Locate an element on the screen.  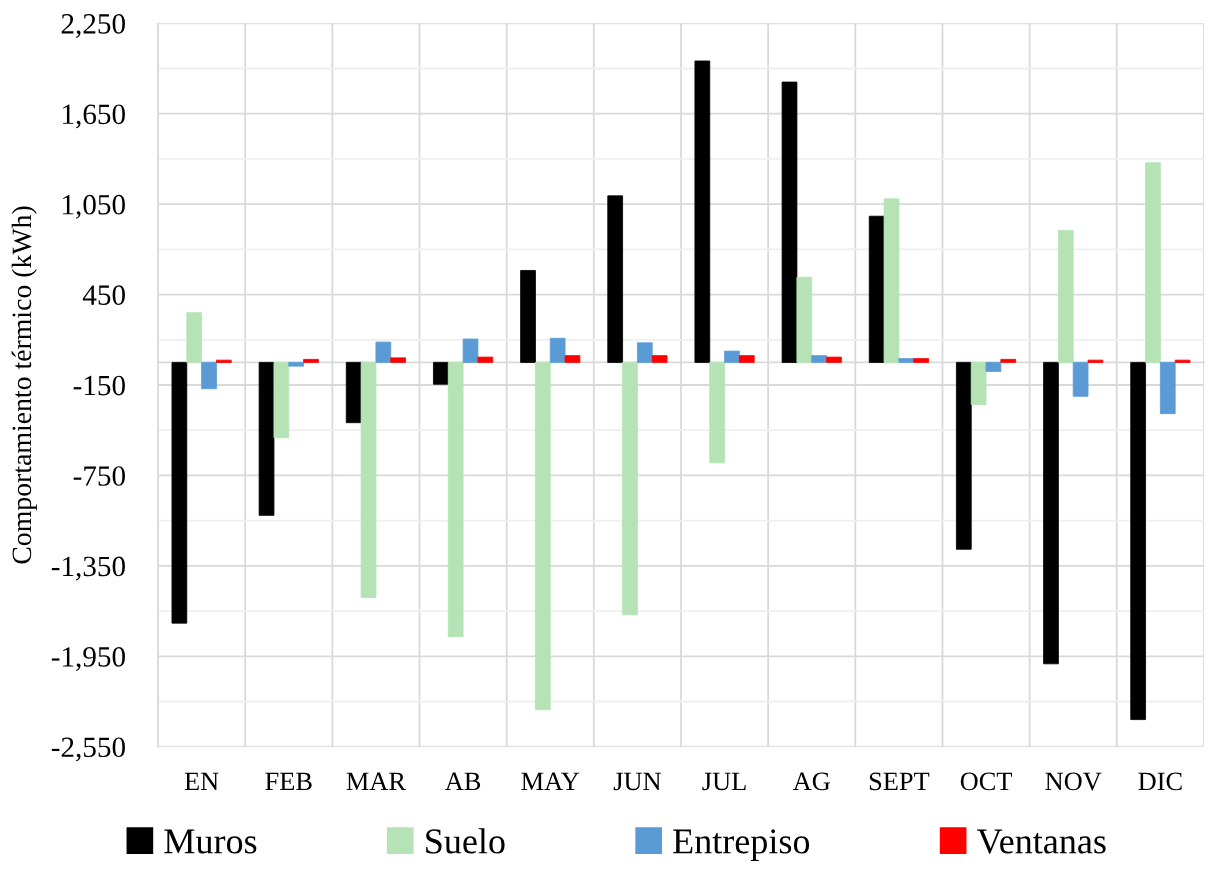
y-tick-label: 450 is located at coordinates (103, 295).